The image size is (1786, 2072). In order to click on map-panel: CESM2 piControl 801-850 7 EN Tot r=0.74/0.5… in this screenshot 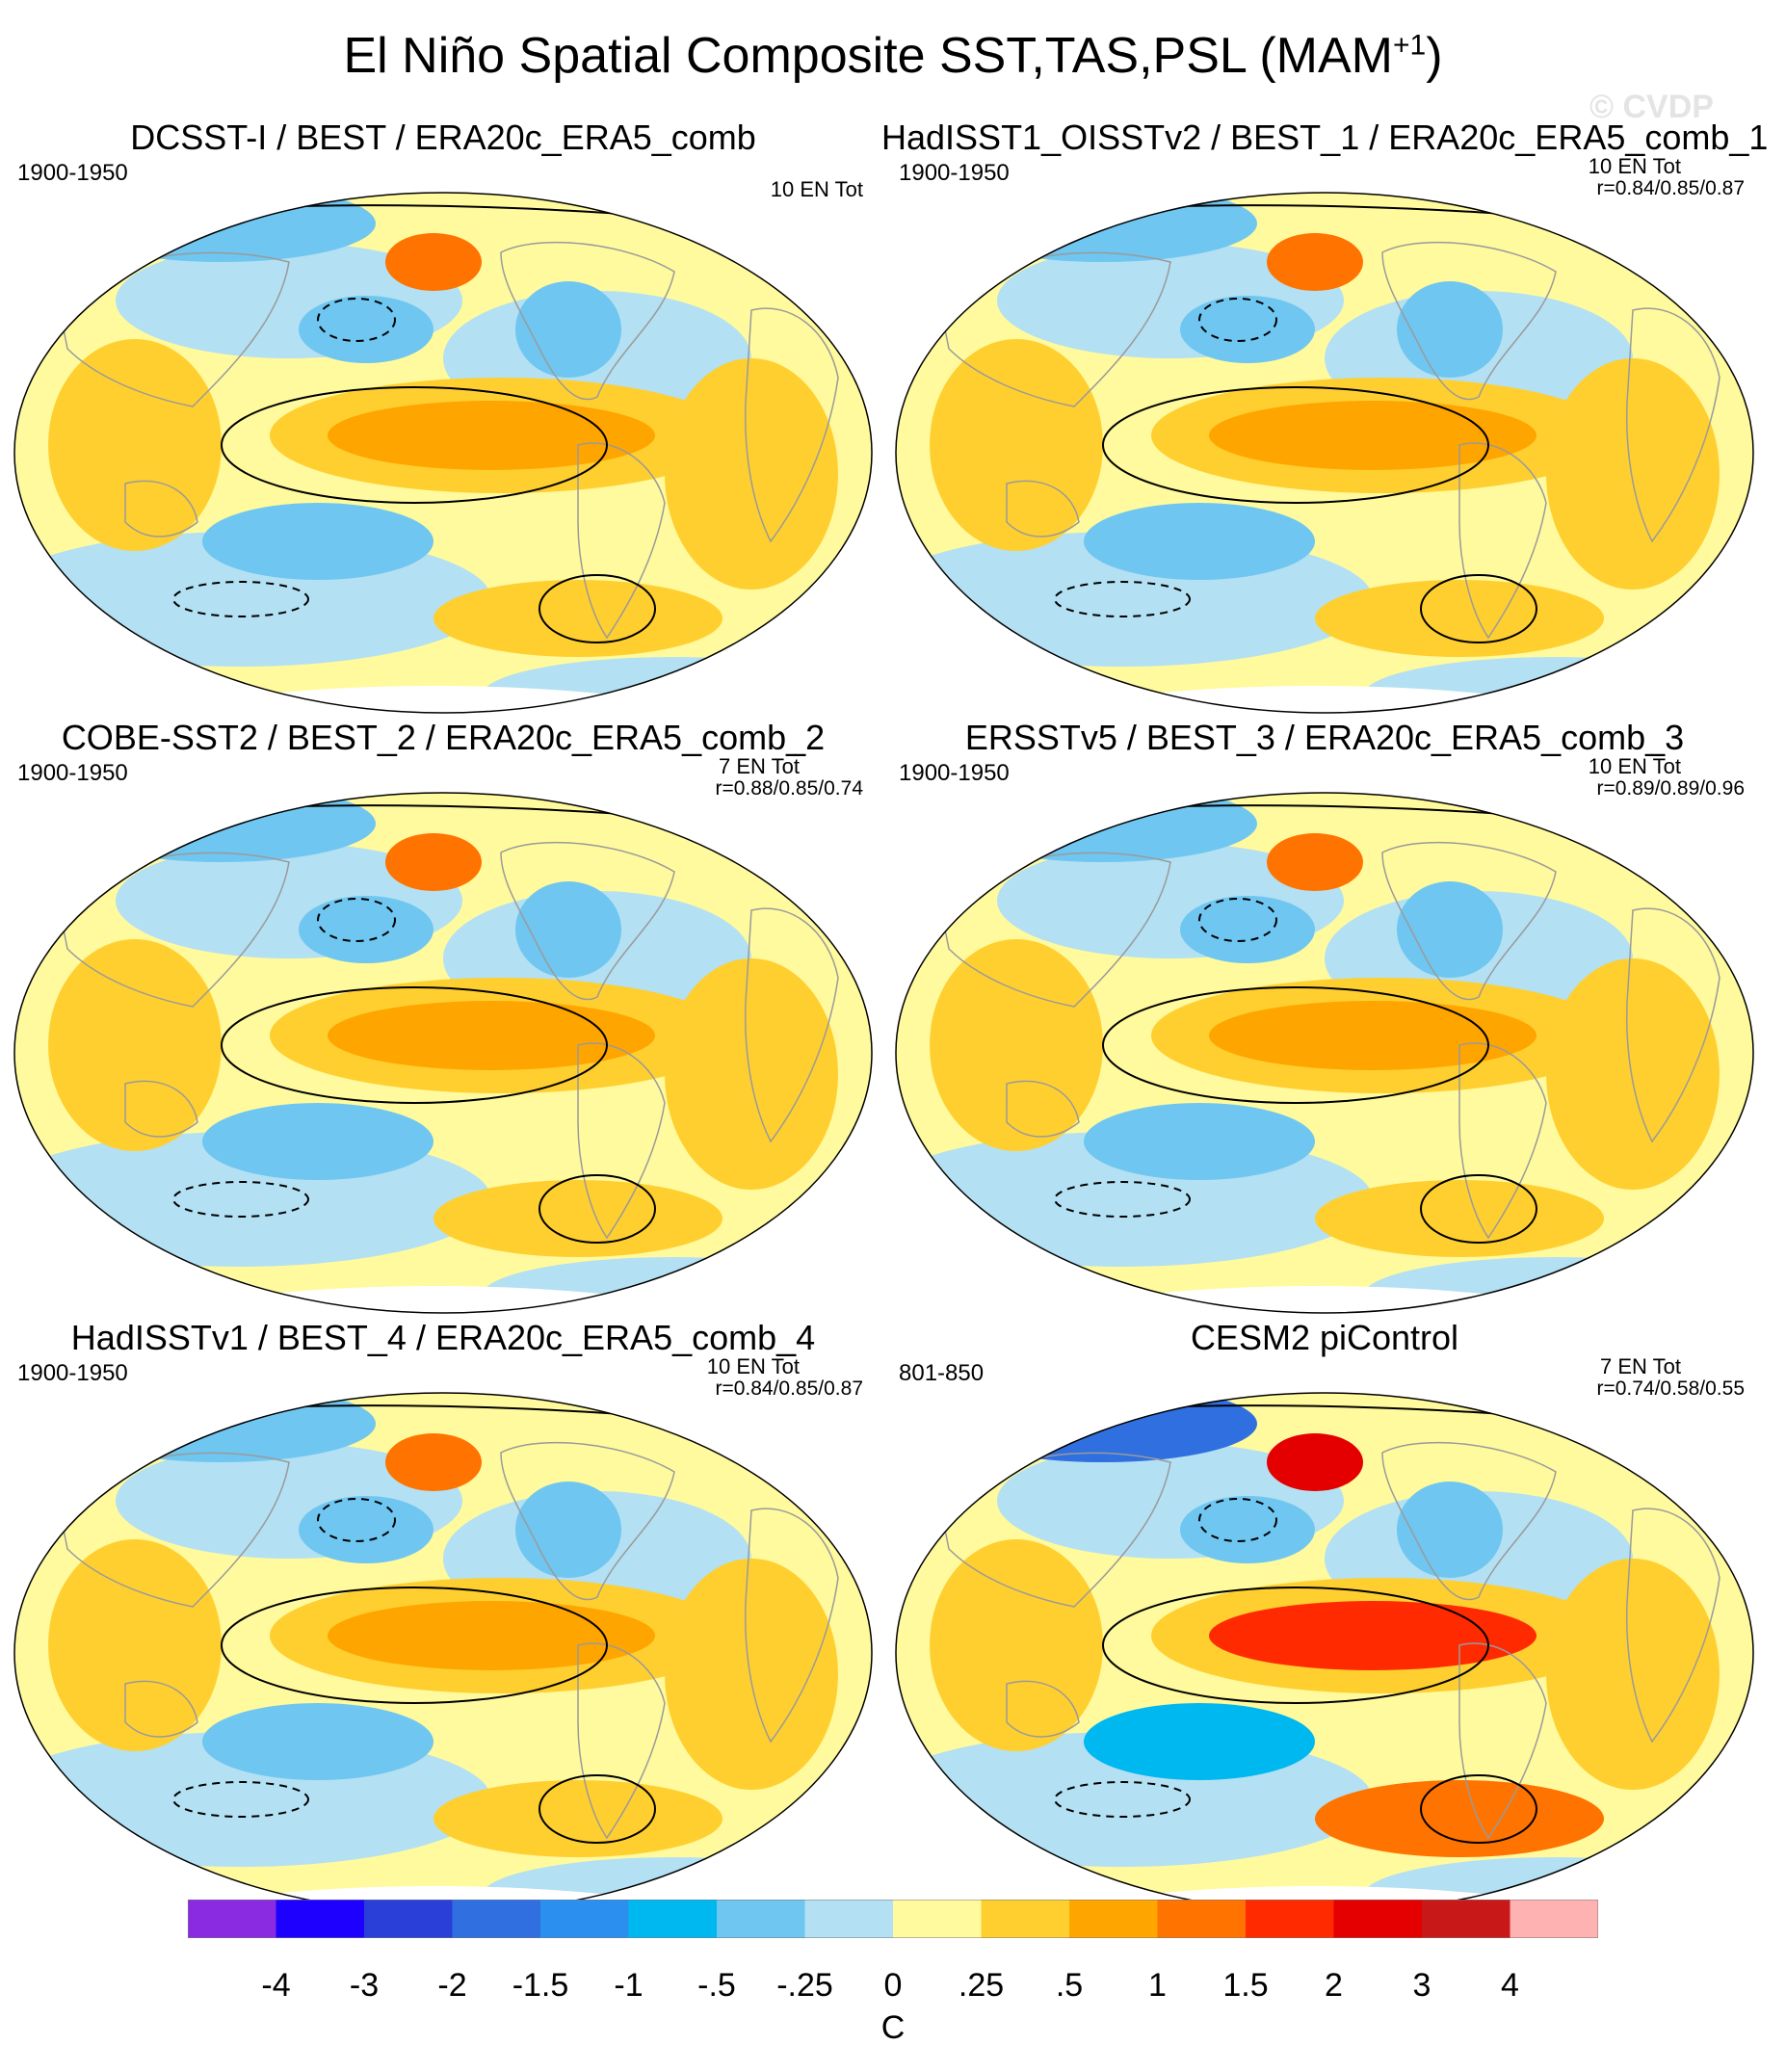, I will do `click(1325, 1616)`.